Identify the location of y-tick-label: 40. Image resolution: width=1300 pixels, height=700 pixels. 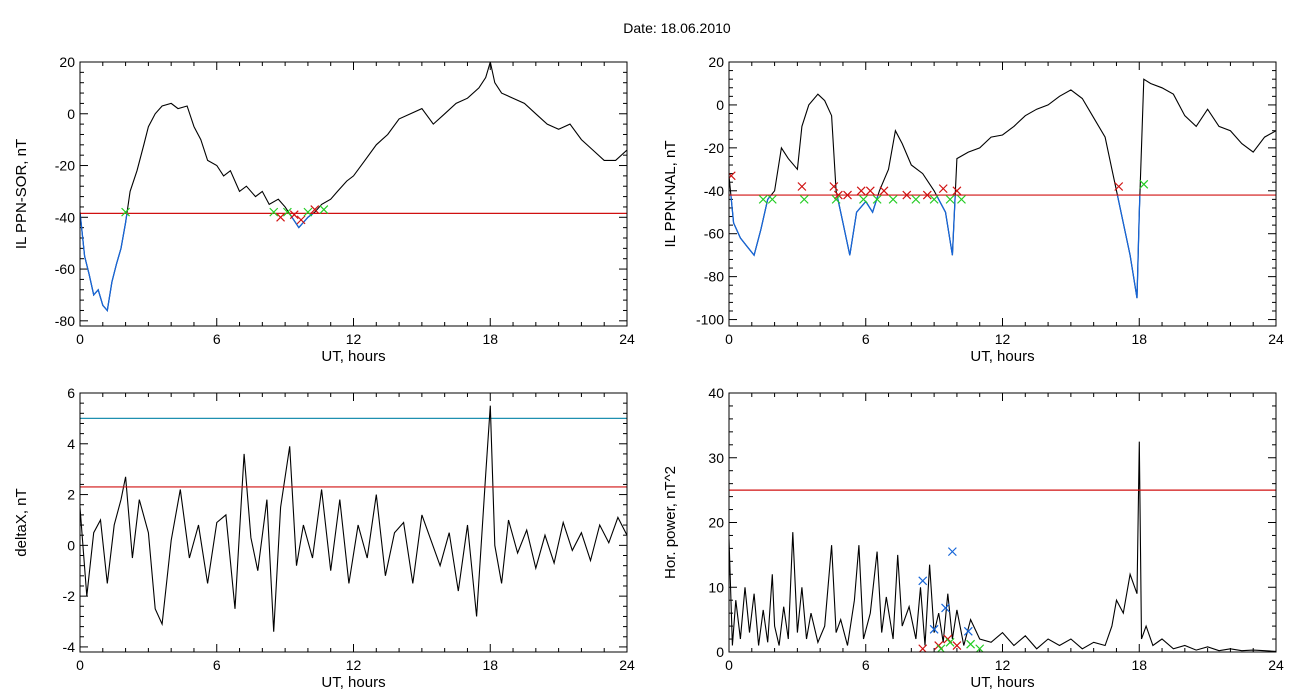
(716, 393).